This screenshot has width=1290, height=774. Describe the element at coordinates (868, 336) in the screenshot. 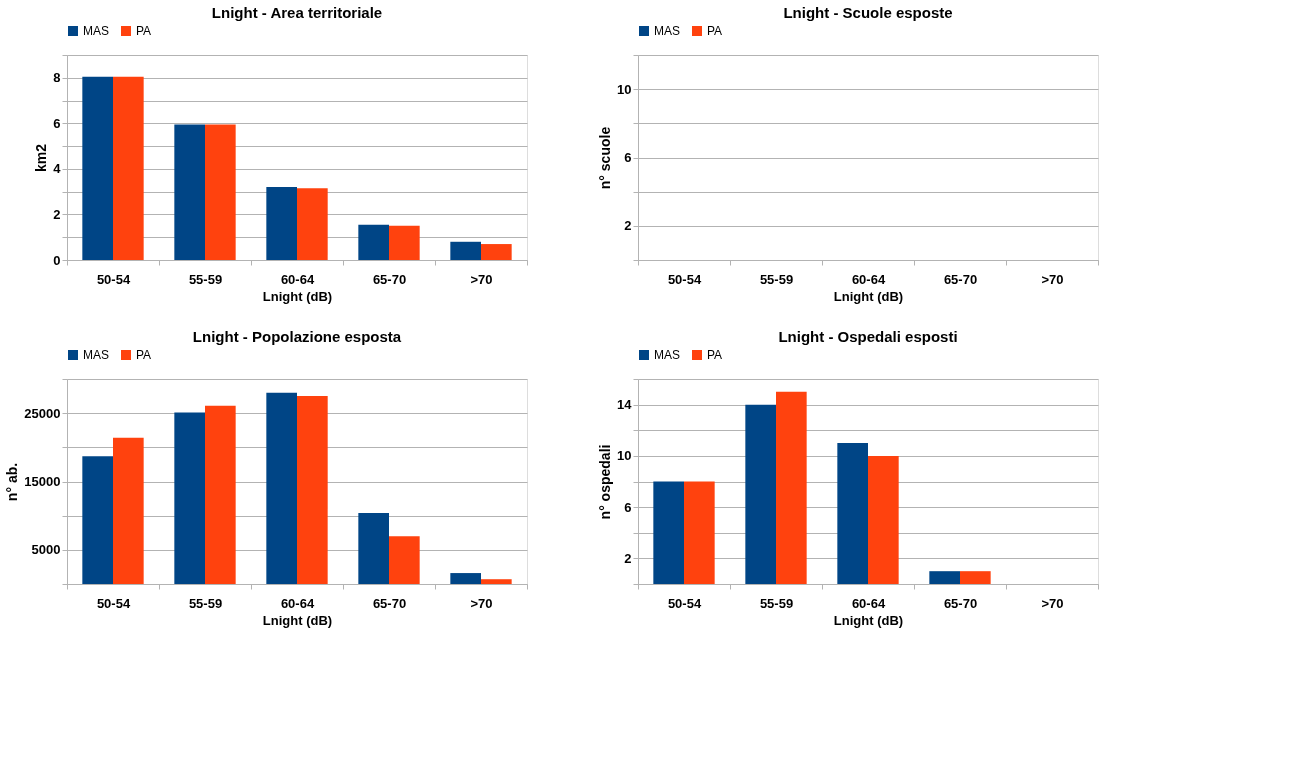

I see `chart-title: Lnight - Ospedali esposti` at that location.